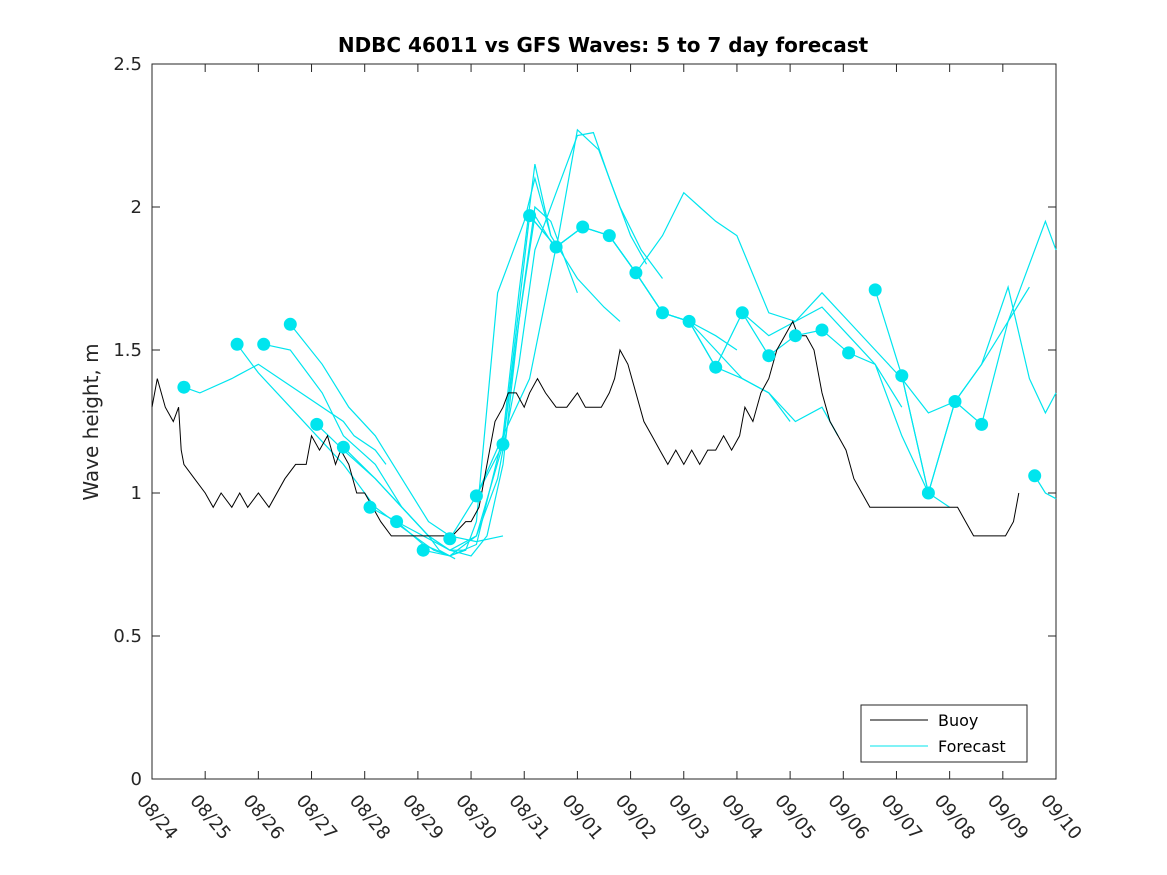  Describe the element at coordinates (91, 421) in the screenshot. I see `y-axis-label: Wave height, m` at that location.